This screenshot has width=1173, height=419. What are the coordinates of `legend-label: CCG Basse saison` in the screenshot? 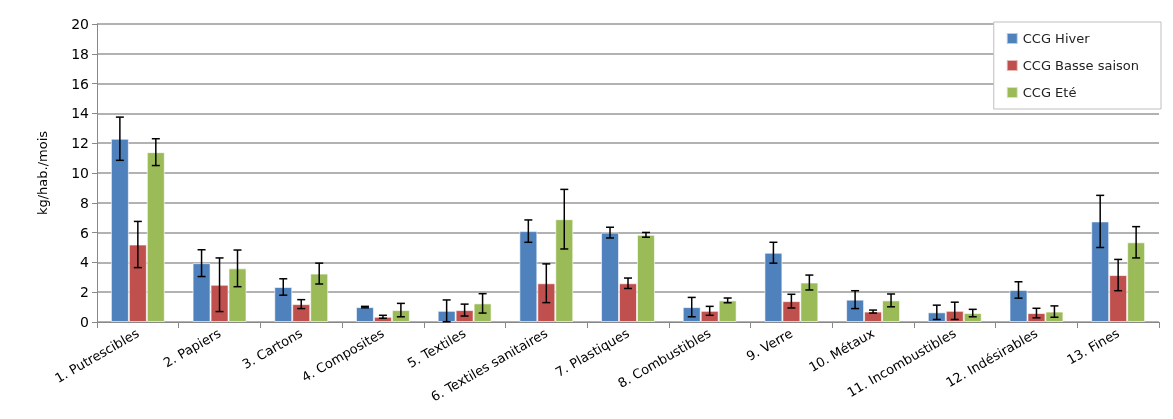 It's located at (1081, 65).